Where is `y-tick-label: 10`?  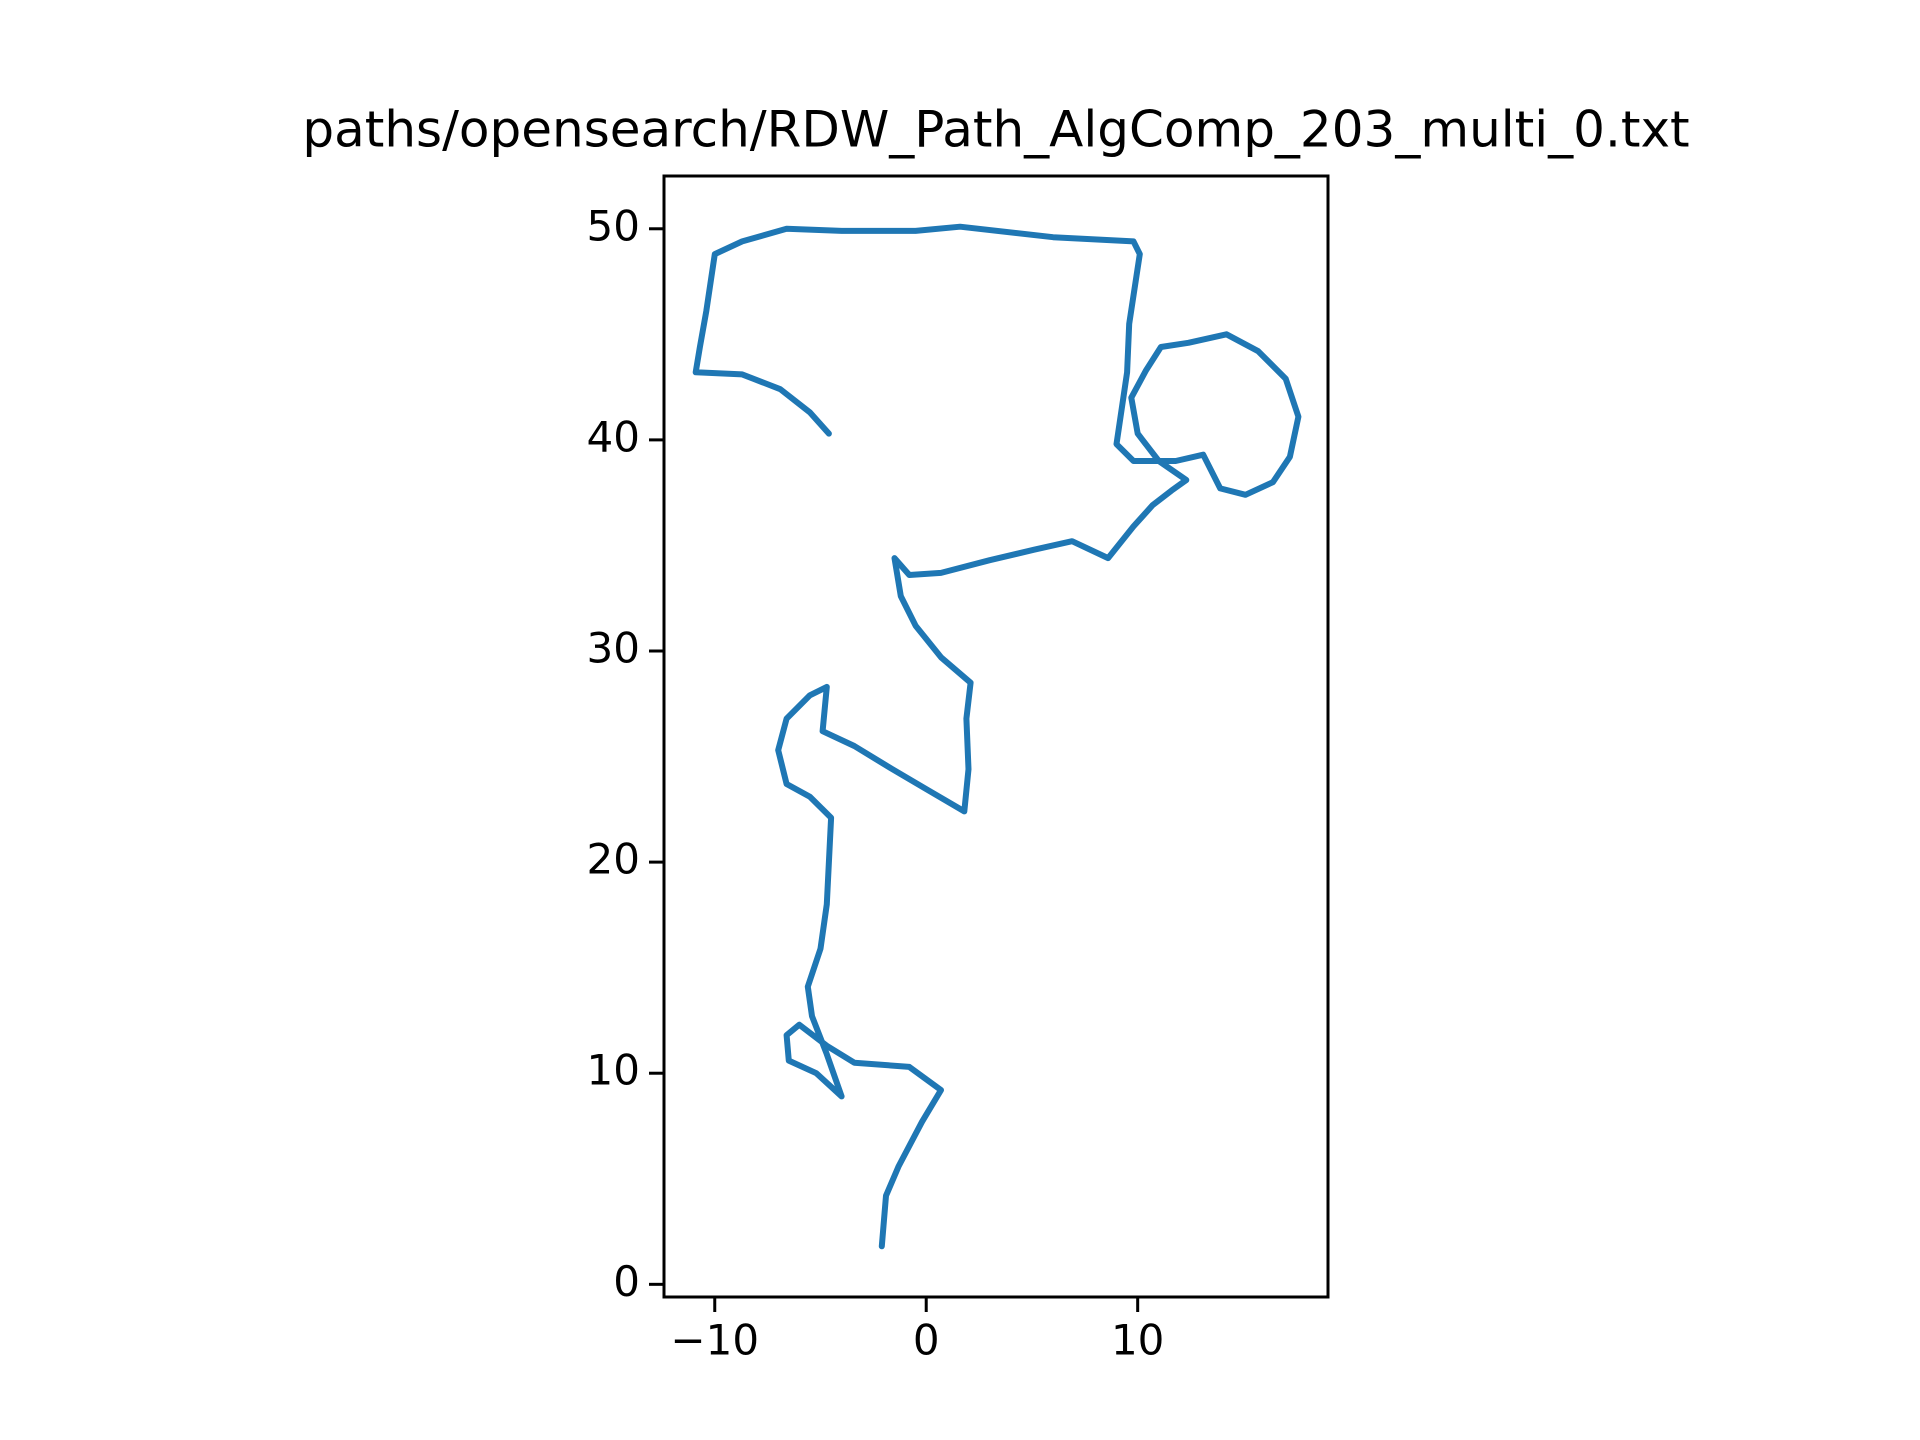
y-tick-label: 10 is located at coordinates (613, 1070).